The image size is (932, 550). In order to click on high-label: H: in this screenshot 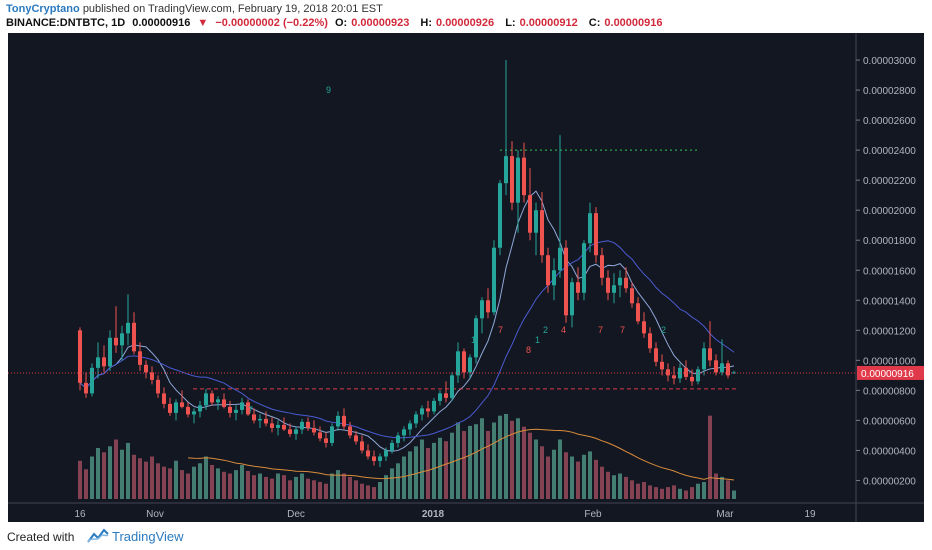, I will do `click(426, 23)`.